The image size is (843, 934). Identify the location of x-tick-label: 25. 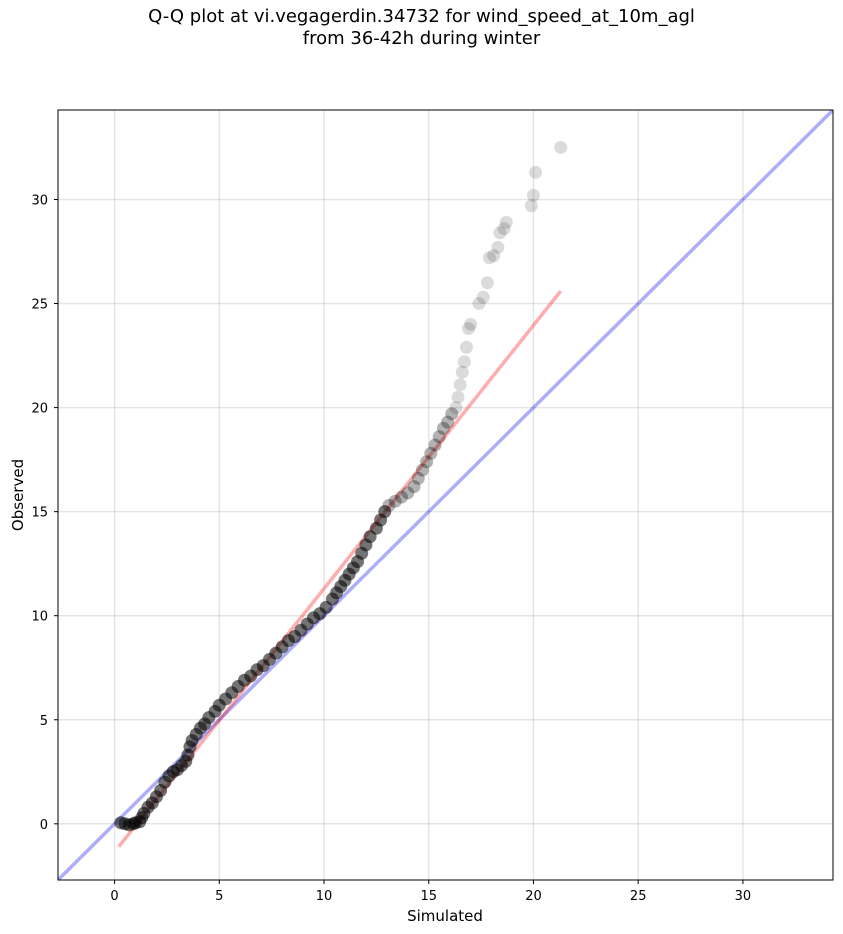
(638, 896).